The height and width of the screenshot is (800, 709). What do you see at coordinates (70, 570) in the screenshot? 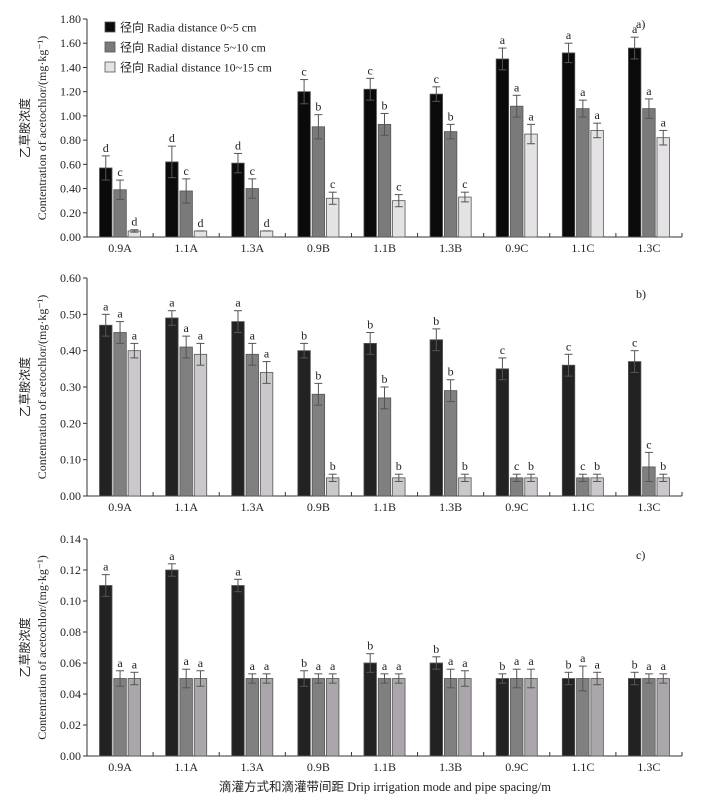
I see `y-tick-label: 0.12` at bounding box center [70, 570].